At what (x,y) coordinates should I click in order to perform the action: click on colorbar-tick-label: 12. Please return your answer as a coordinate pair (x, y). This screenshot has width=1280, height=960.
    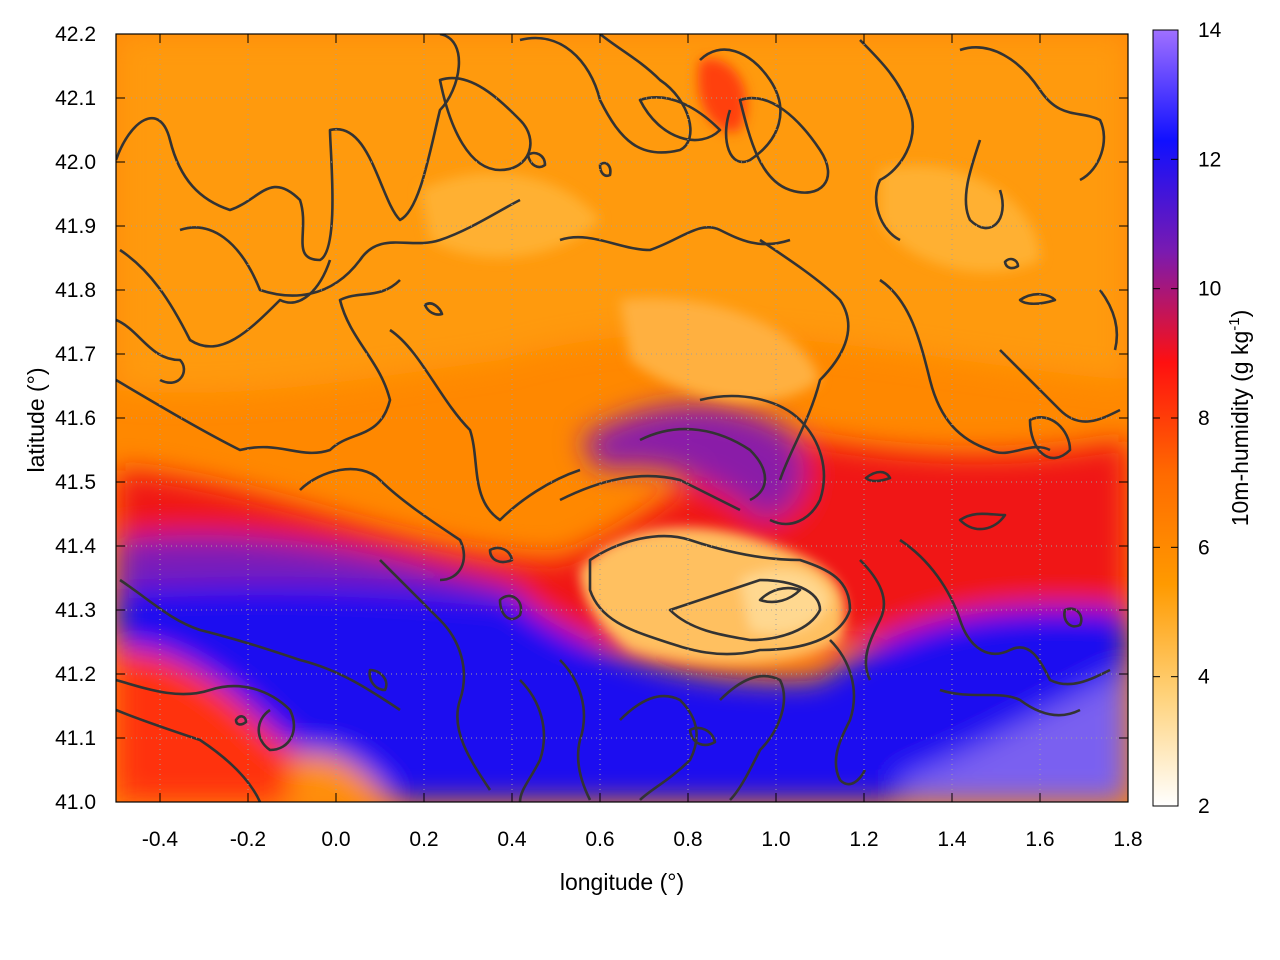
    Looking at the image, I should click on (1209, 159).